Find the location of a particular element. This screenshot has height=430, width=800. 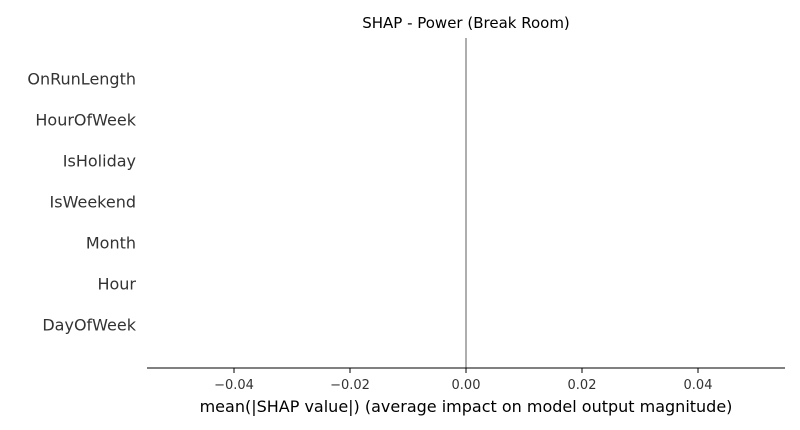

feature-label: Month is located at coordinates (111, 243).